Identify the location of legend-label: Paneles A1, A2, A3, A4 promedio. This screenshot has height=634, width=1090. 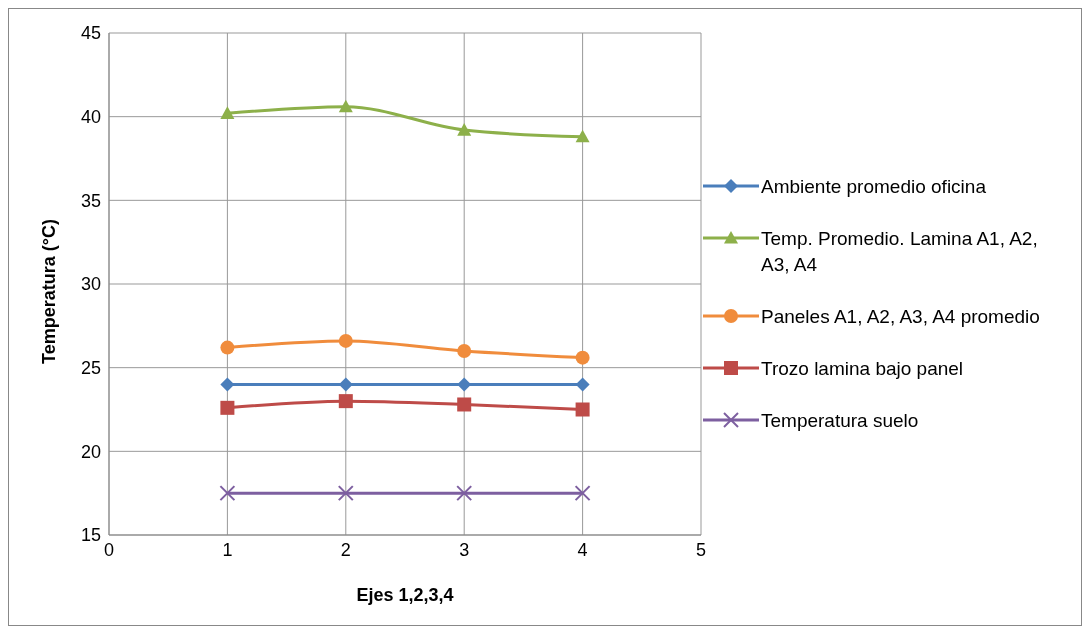
(901, 317).